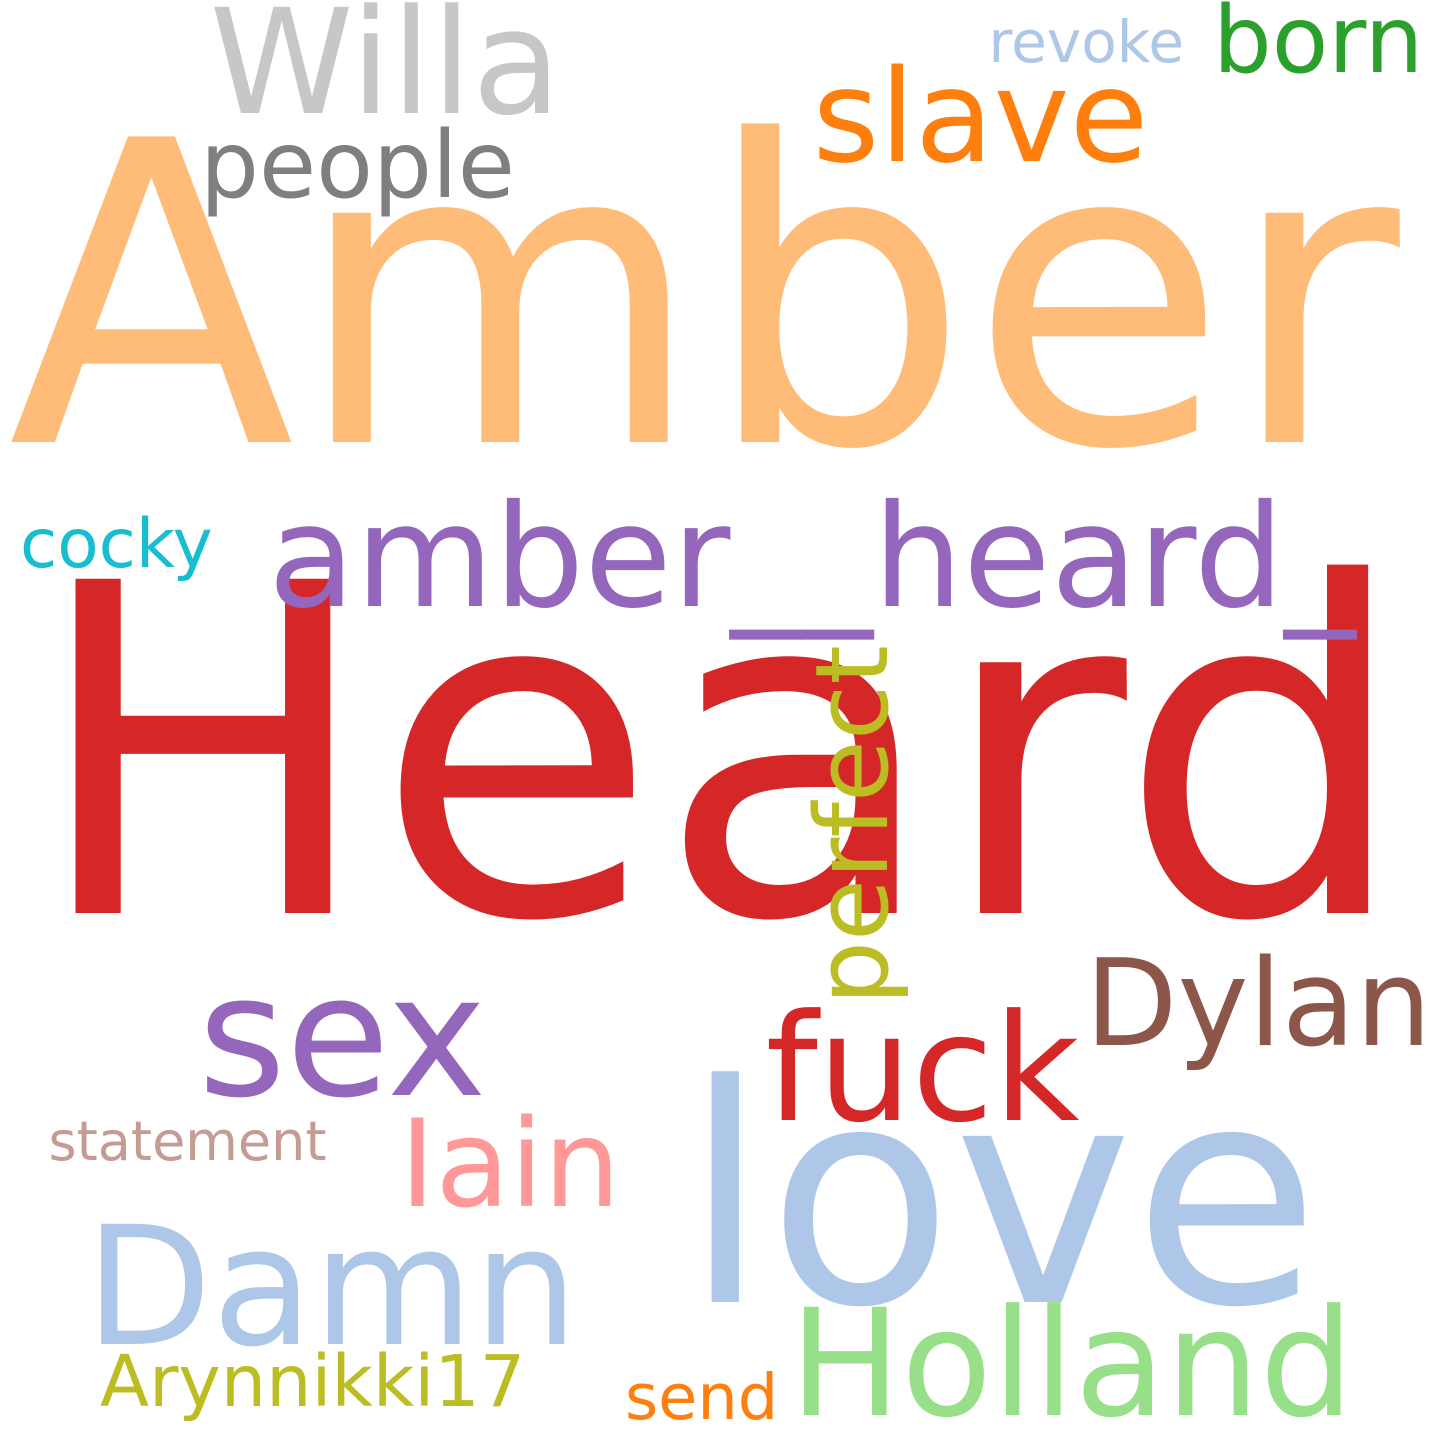 The width and height of the screenshot is (1440, 1440). What do you see at coordinates (332, 1287) in the screenshot?
I see `word-damn: Damn` at bounding box center [332, 1287].